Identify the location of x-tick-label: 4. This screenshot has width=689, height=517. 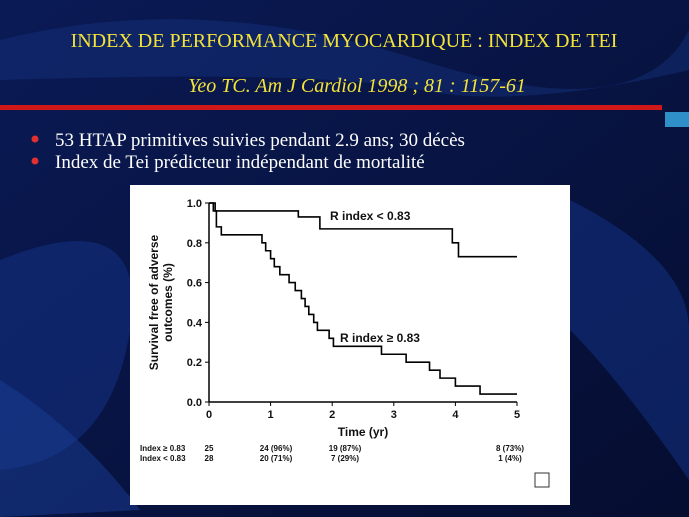
(455, 415).